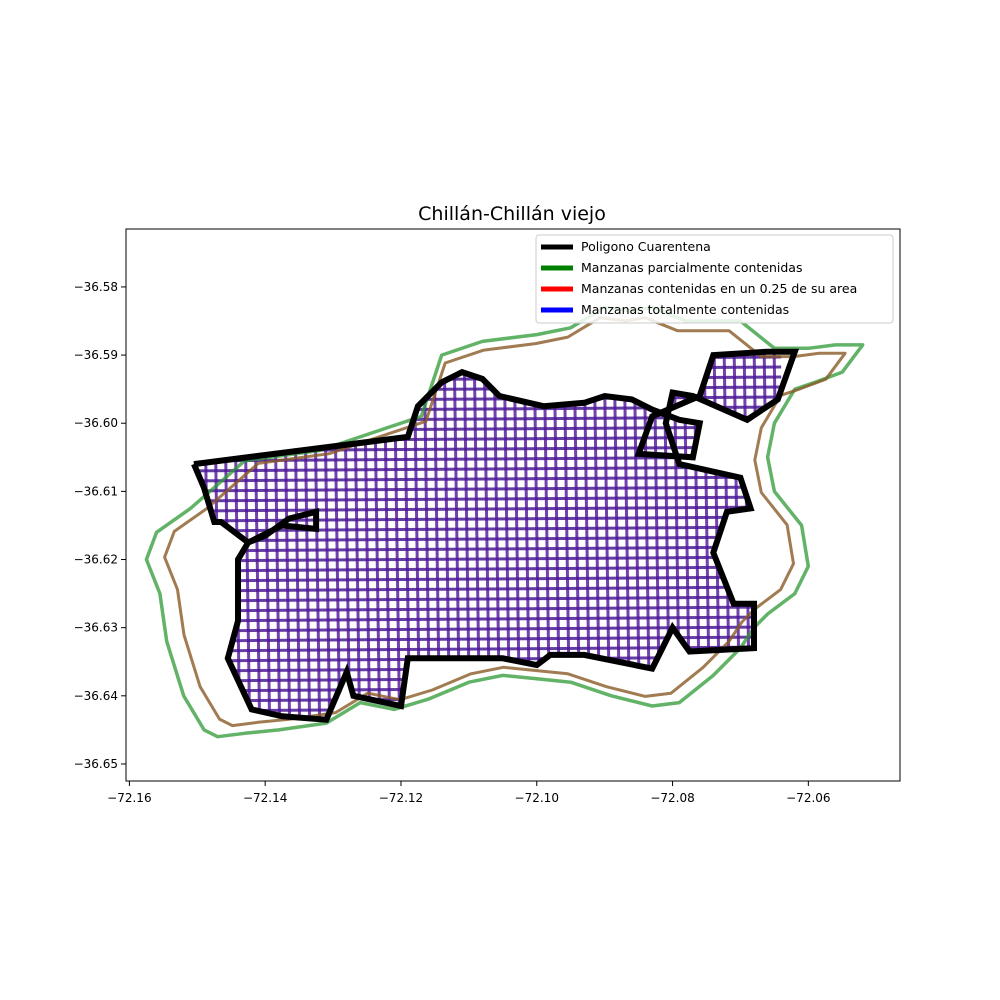 The width and height of the screenshot is (1000, 1000). I want to click on chart-title: Chillán-Chillán viejo, so click(512, 214).